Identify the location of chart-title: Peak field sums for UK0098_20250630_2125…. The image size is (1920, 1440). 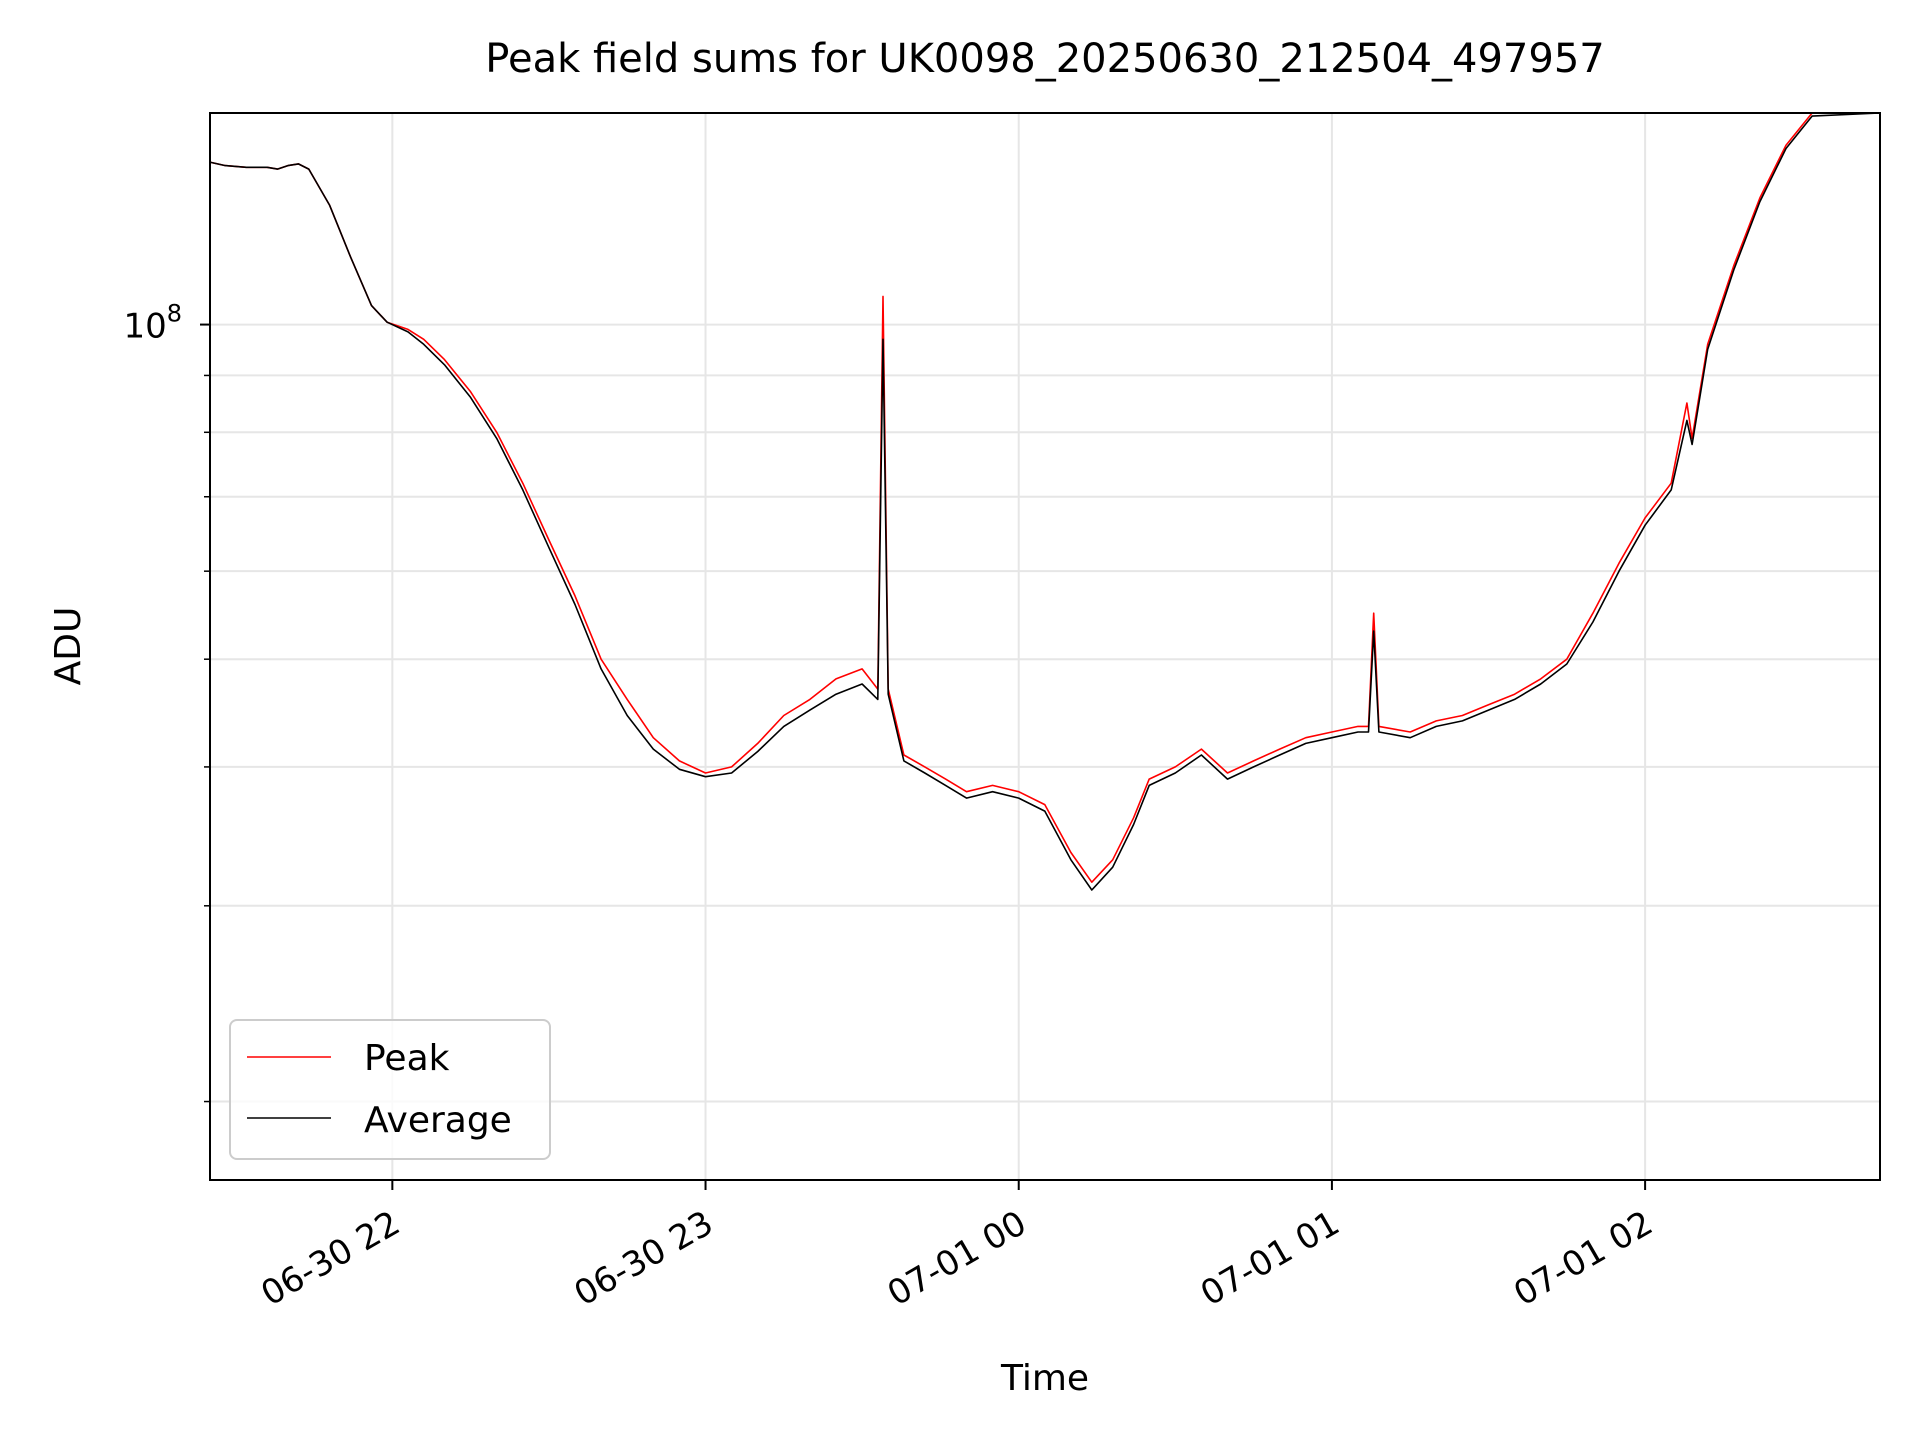
(1044, 59).